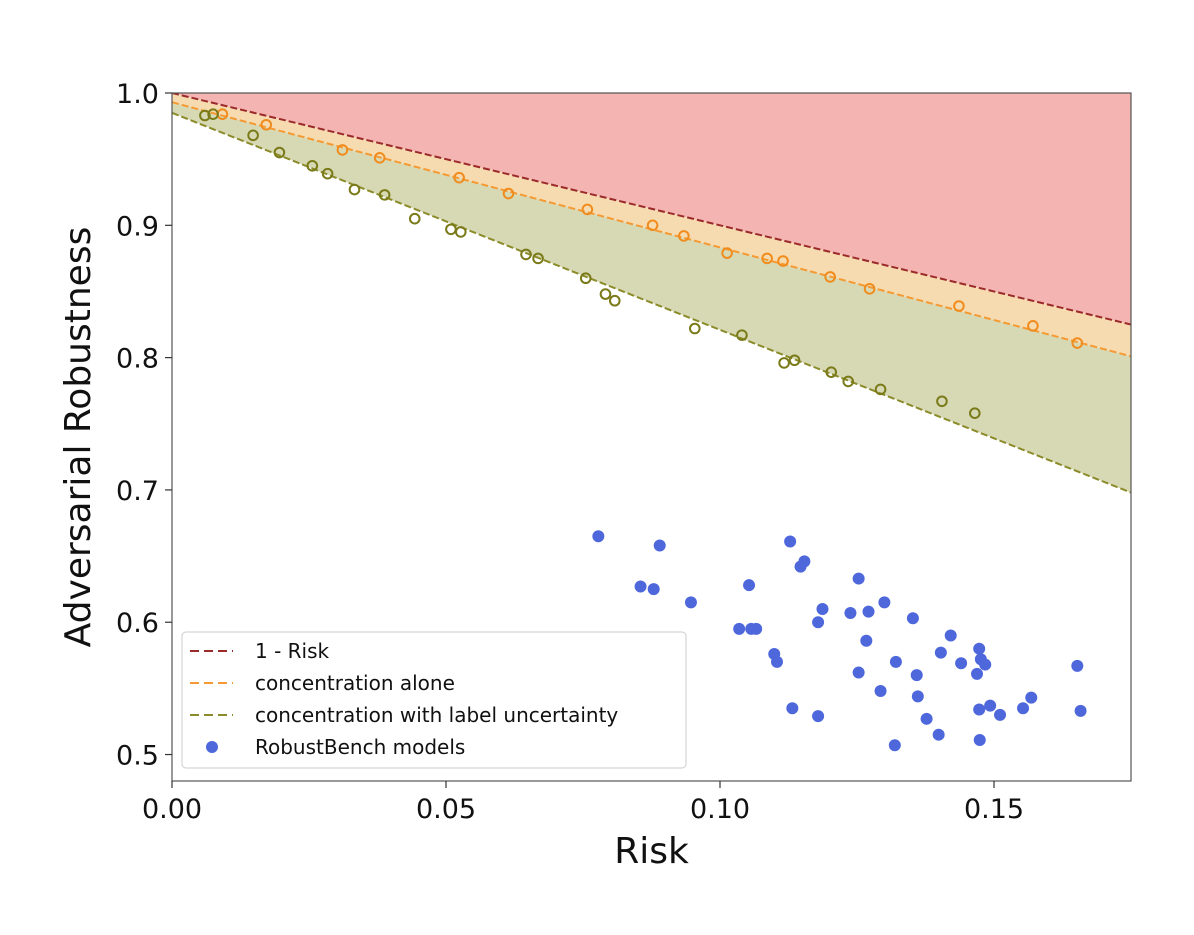 The image size is (1194, 935). What do you see at coordinates (78, 437) in the screenshot?
I see `y-axis-label: Adversarial Robustness` at bounding box center [78, 437].